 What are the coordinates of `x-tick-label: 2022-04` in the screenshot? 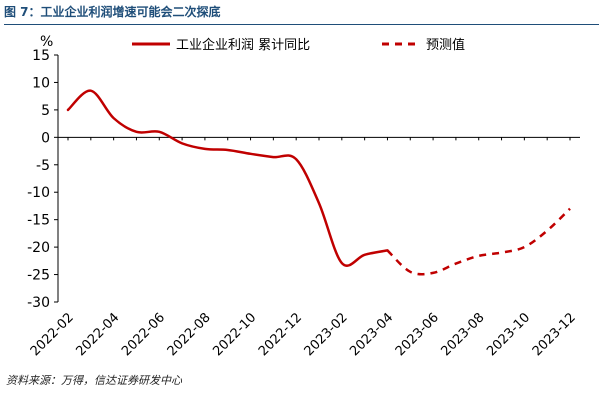 It's located at (97, 334).